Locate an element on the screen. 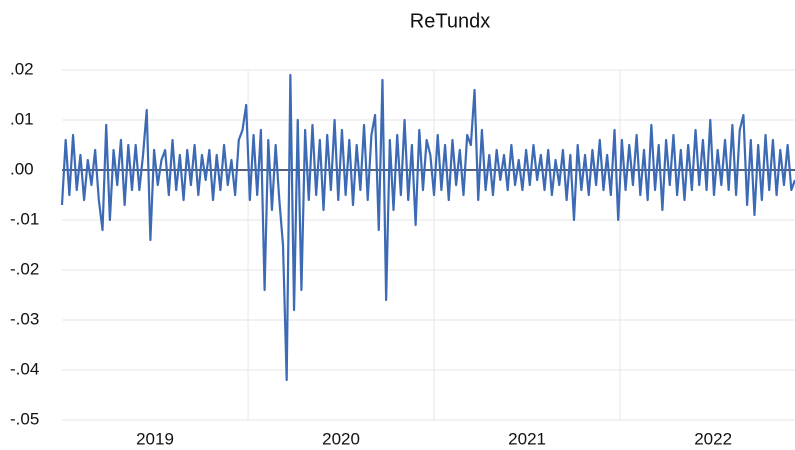 This screenshot has width=795, height=450. y-tick-label: .02 is located at coordinates (22, 68).